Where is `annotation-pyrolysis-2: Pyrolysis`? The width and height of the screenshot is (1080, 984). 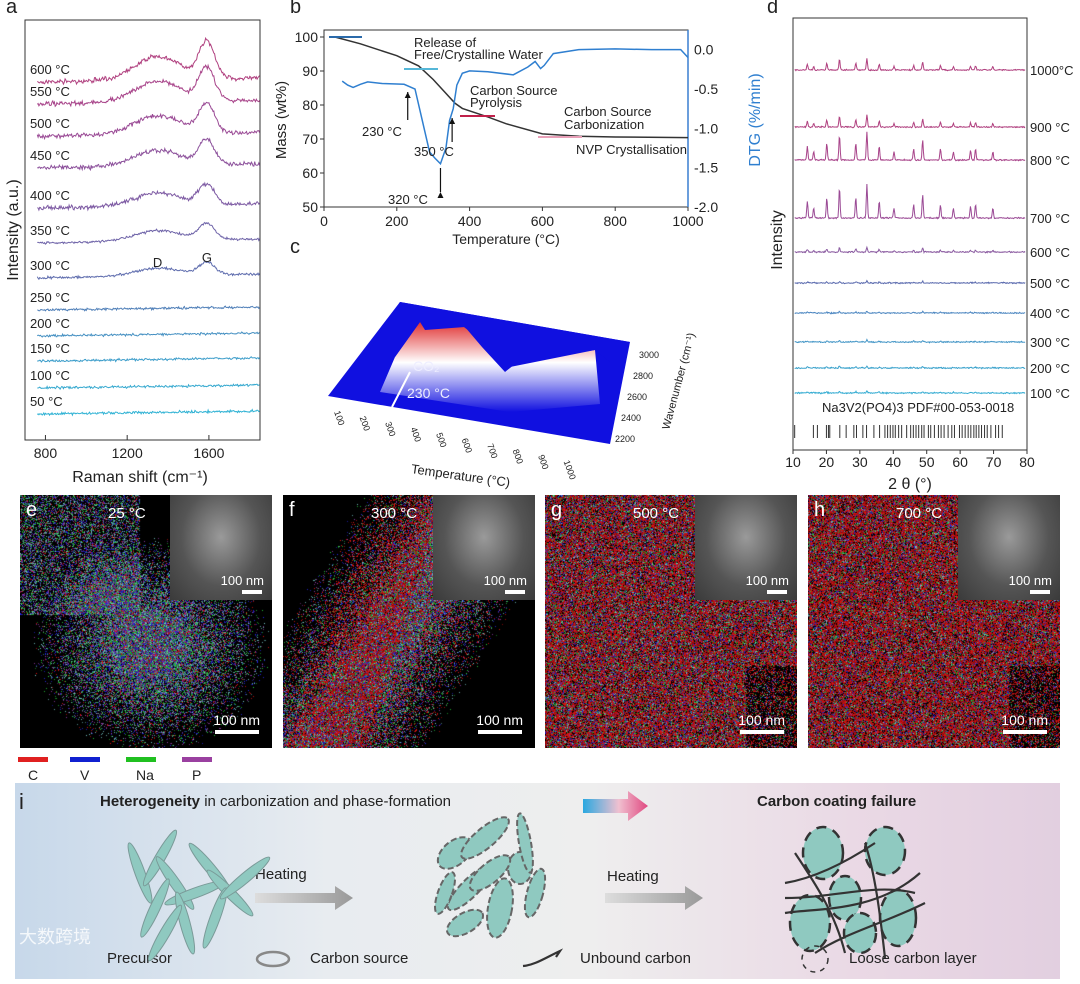 annotation-pyrolysis-2: Pyrolysis is located at coordinates (496, 102).